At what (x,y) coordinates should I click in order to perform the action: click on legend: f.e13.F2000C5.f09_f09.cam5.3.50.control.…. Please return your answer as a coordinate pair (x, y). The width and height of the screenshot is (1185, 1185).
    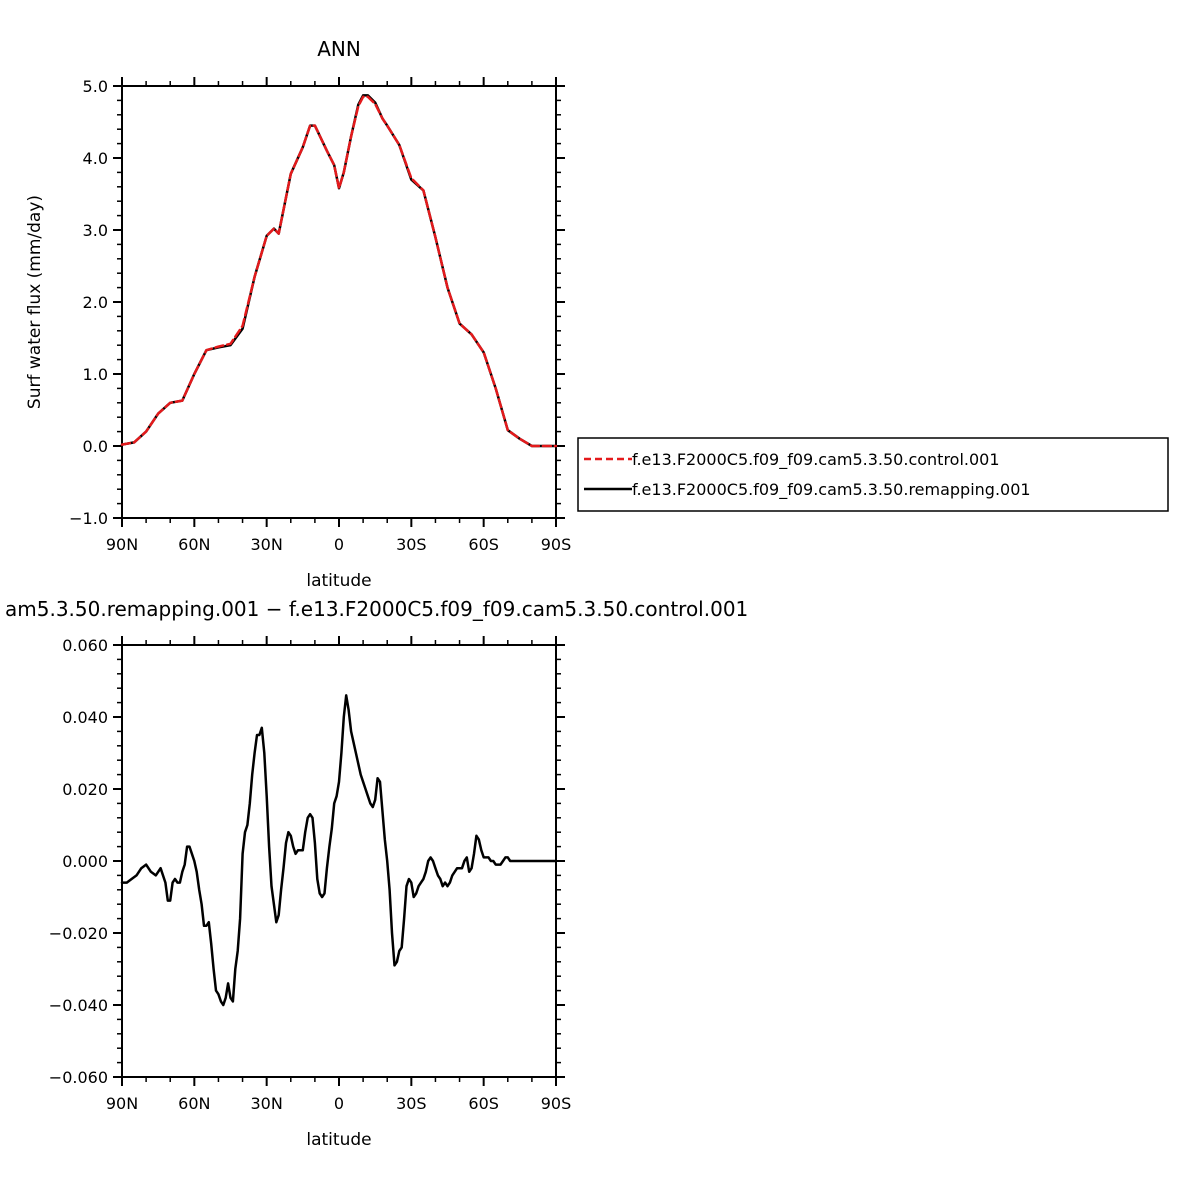
    Looking at the image, I should click on (873, 474).